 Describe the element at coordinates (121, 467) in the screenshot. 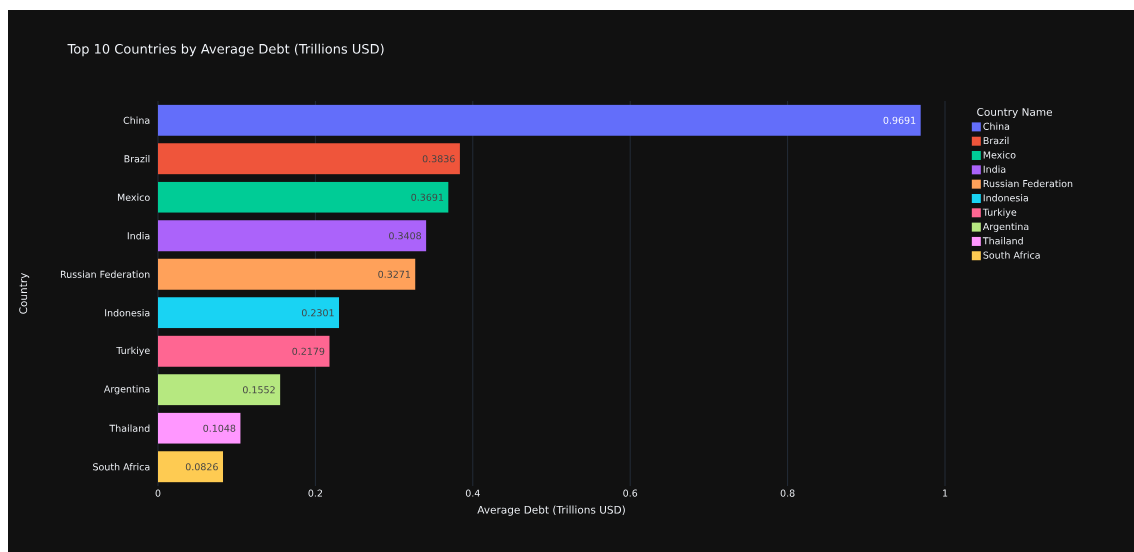

I see `y-tick-label: South Africa` at that location.